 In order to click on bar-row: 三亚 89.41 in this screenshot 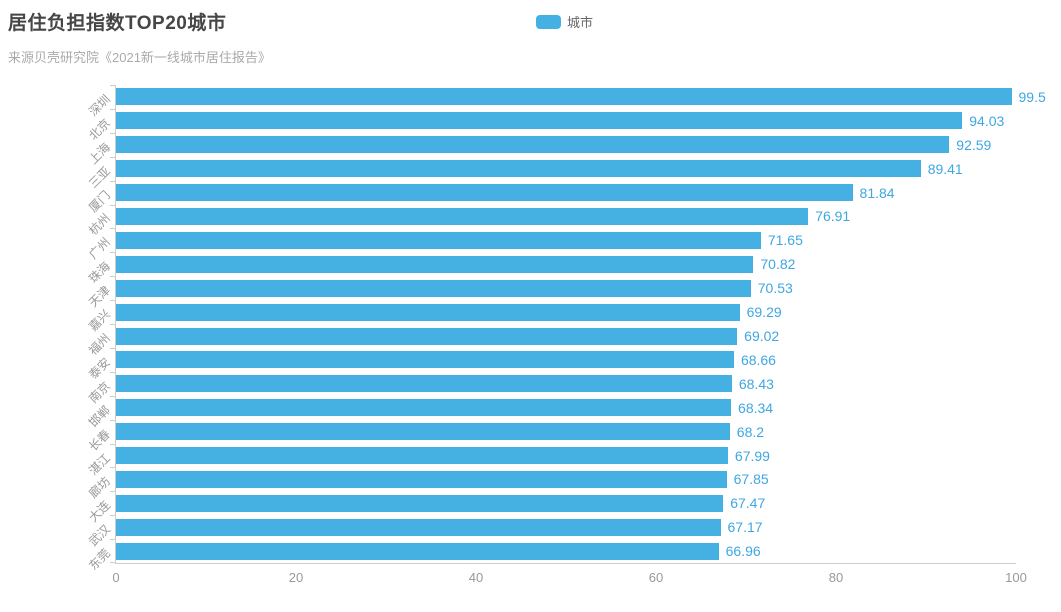, I will do `click(551, 174)`.